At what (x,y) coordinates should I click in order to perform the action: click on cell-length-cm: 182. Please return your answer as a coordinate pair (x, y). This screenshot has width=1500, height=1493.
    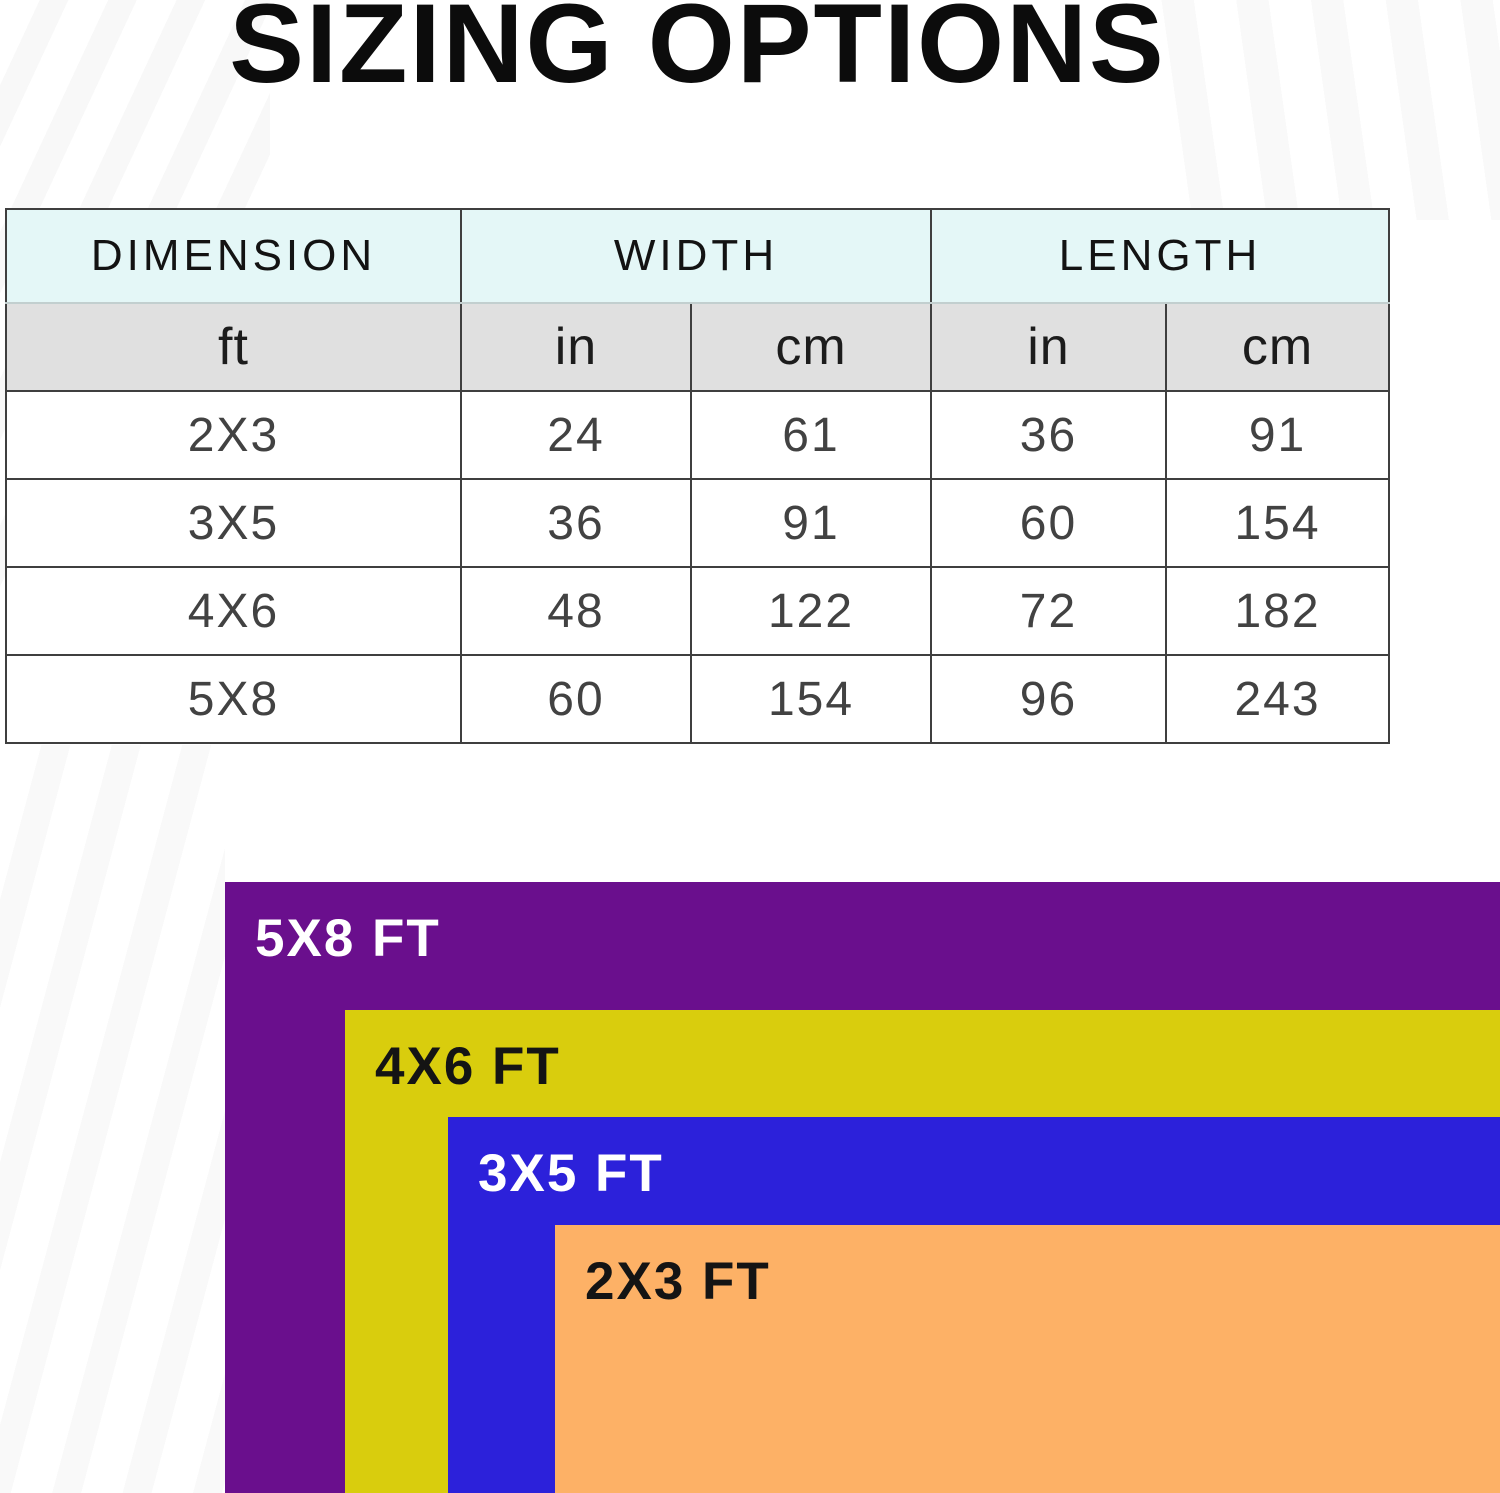
    Looking at the image, I should click on (1277, 611).